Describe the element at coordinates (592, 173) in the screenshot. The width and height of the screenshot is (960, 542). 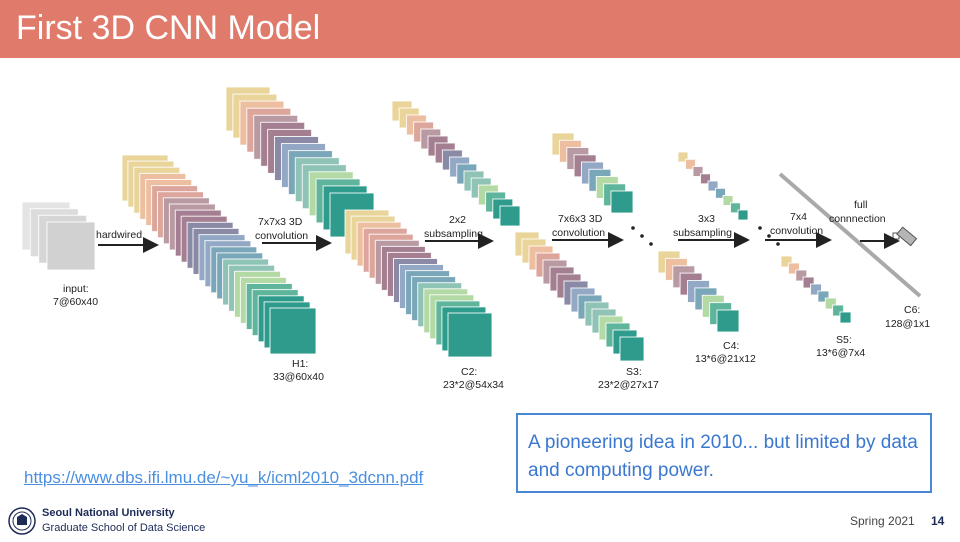
I see `c4-top-feature-stack` at that location.